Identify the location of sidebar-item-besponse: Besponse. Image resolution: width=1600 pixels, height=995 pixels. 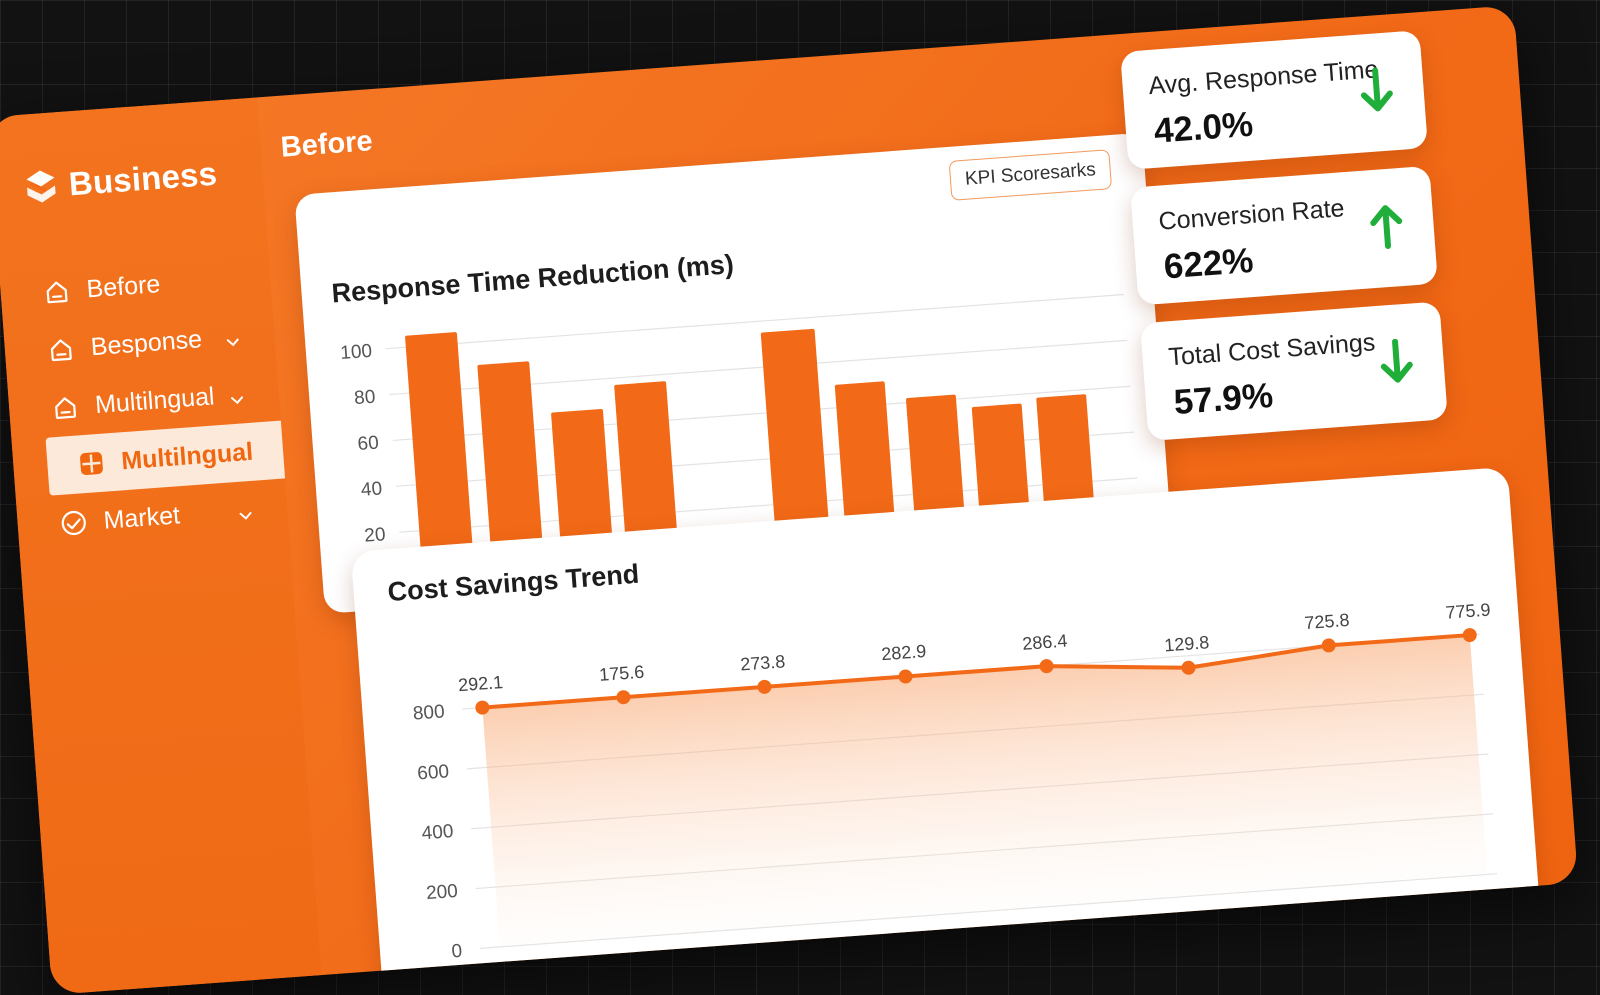
(140, 344).